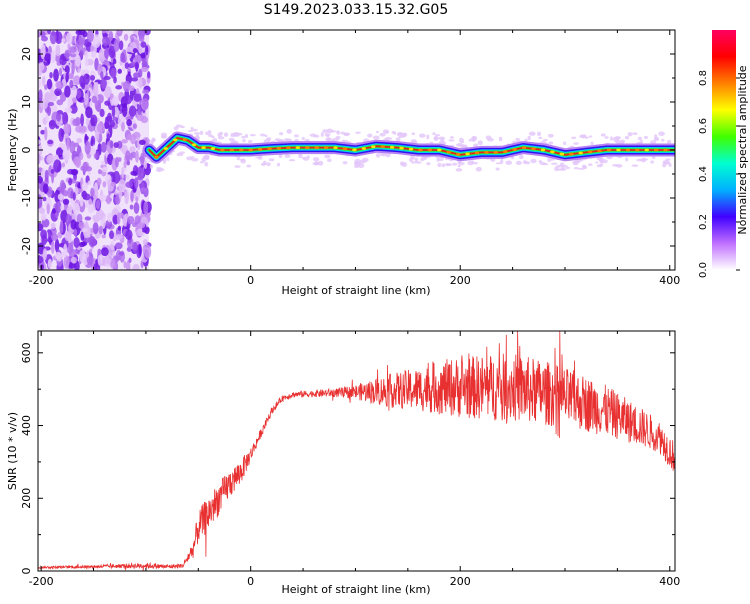 This screenshot has height=604, width=750. Describe the element at coordinates (26, 571) in the screenshot. I see `y-tick-label: 0` at that location.